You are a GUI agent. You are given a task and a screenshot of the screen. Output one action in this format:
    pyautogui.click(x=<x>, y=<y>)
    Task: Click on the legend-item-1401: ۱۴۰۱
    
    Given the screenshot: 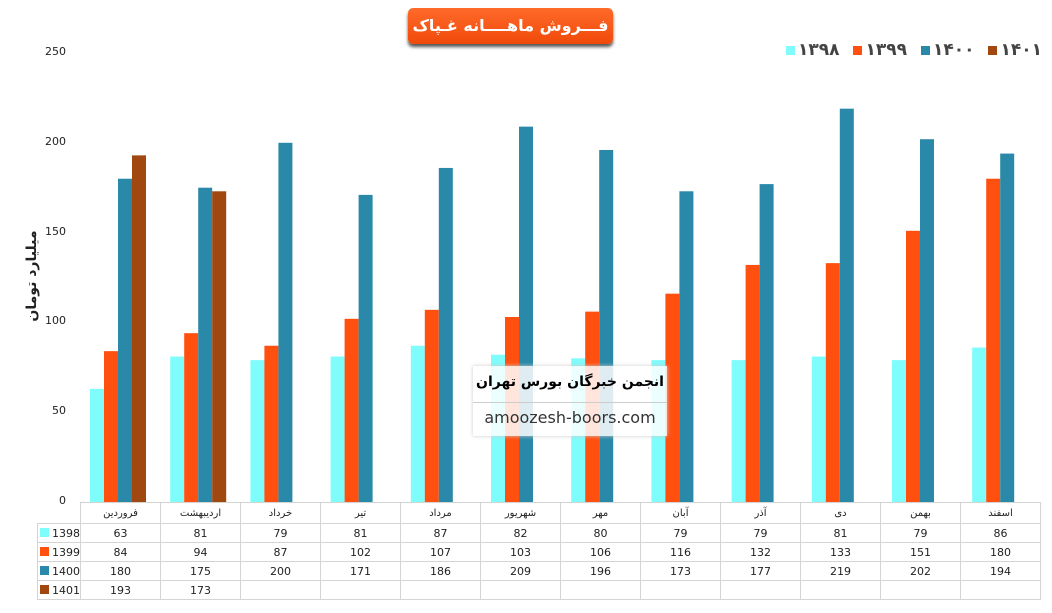 What is the action you would take?
    pyautogui.click(x=1015, y=50)
    